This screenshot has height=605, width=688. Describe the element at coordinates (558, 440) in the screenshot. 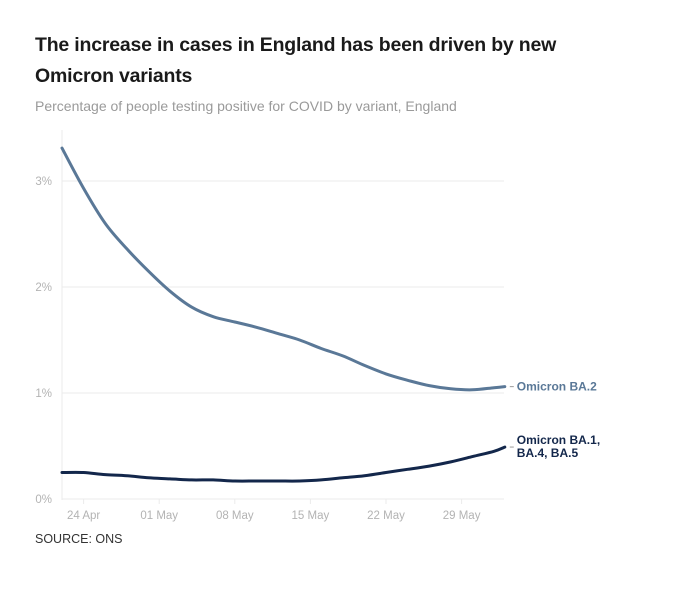

I see `series-label-omicron-ba-1-ba-4-ba-5: Omicron BA.1,` at that location.